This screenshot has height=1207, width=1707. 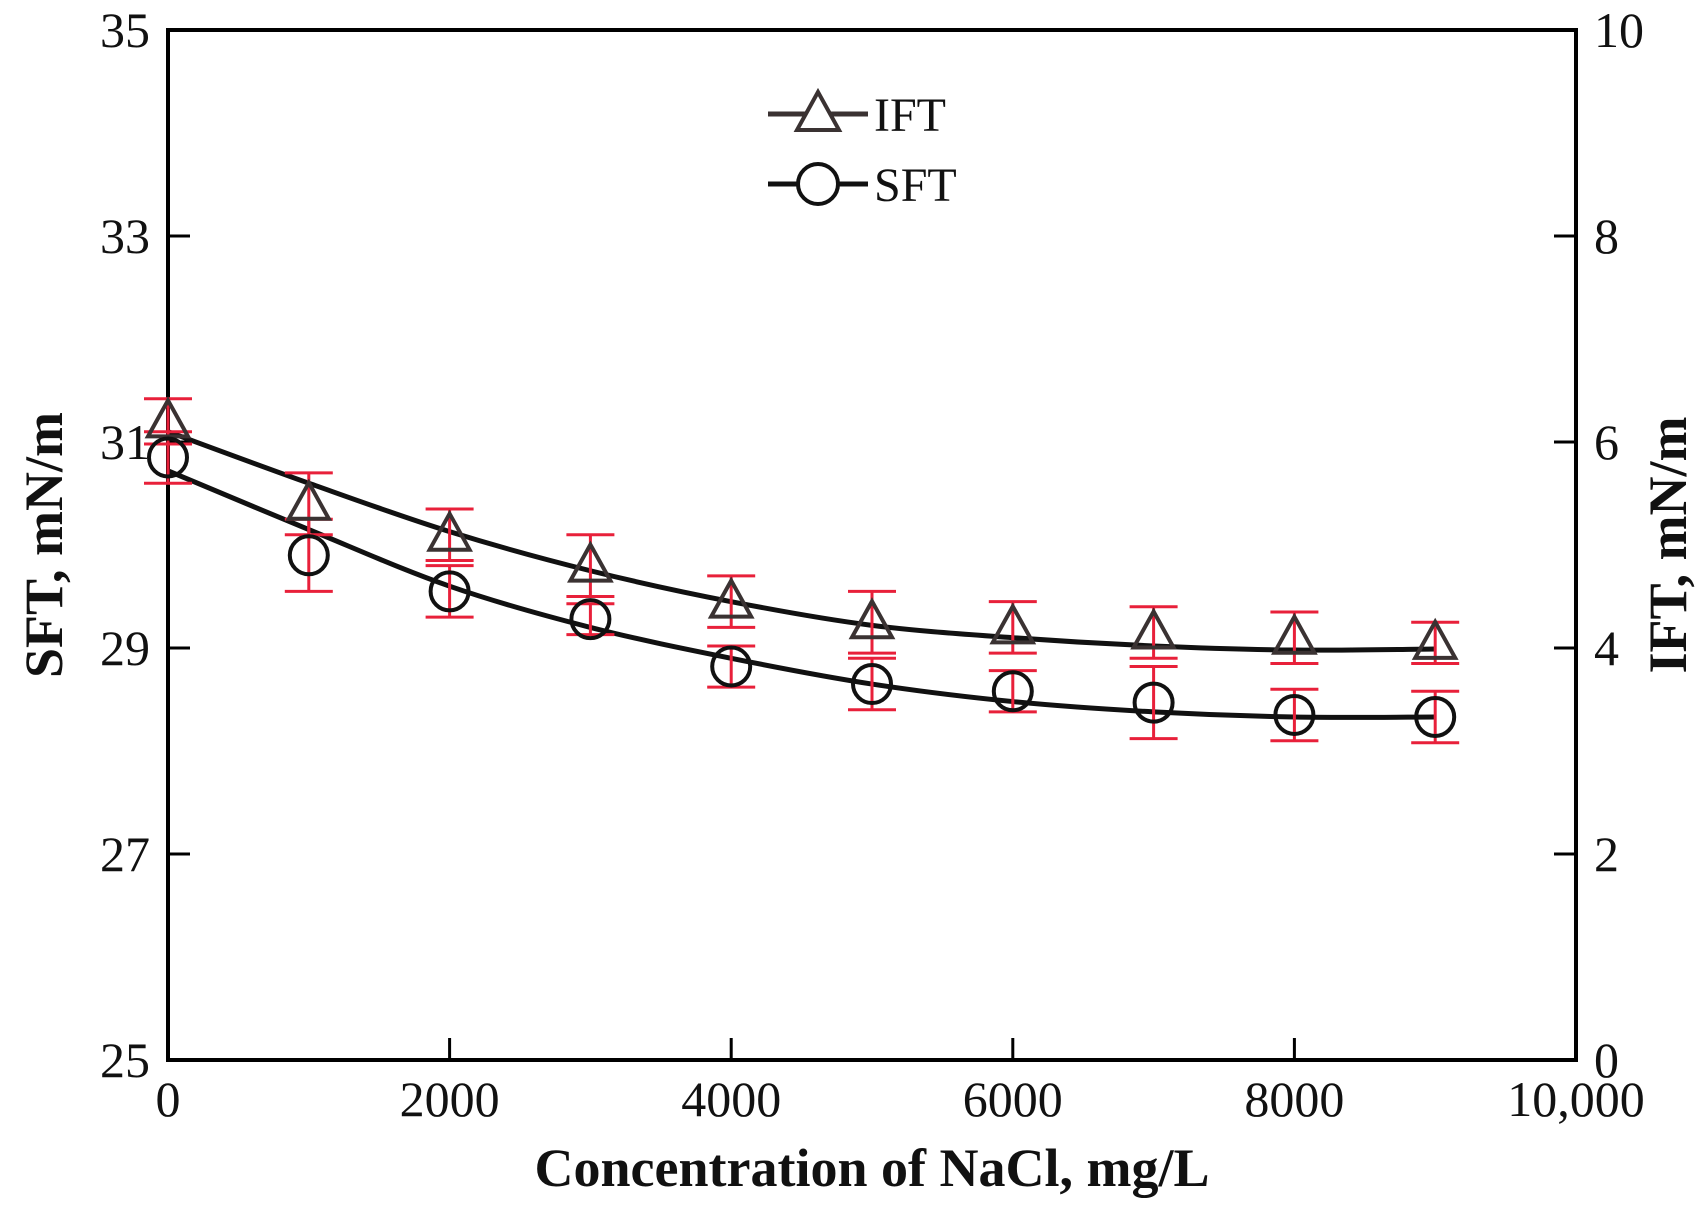 I want to click on right-y-axis-title: IFT, mN/m, so click(x=1668, y=545).